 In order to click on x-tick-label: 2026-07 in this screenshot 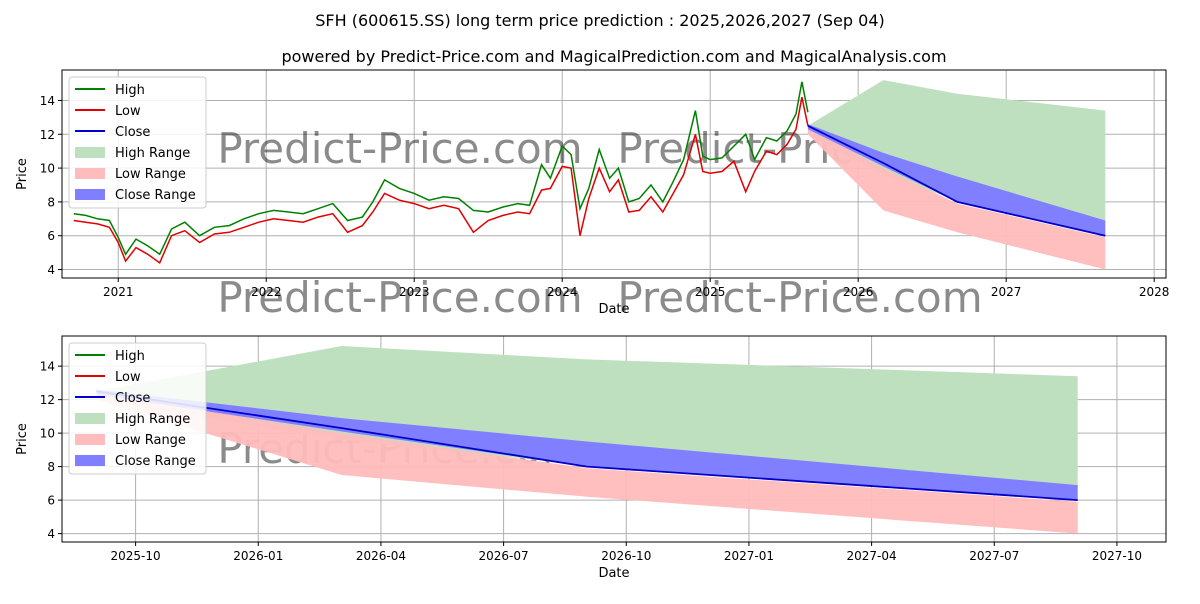, I will do `click(504, 556)`.